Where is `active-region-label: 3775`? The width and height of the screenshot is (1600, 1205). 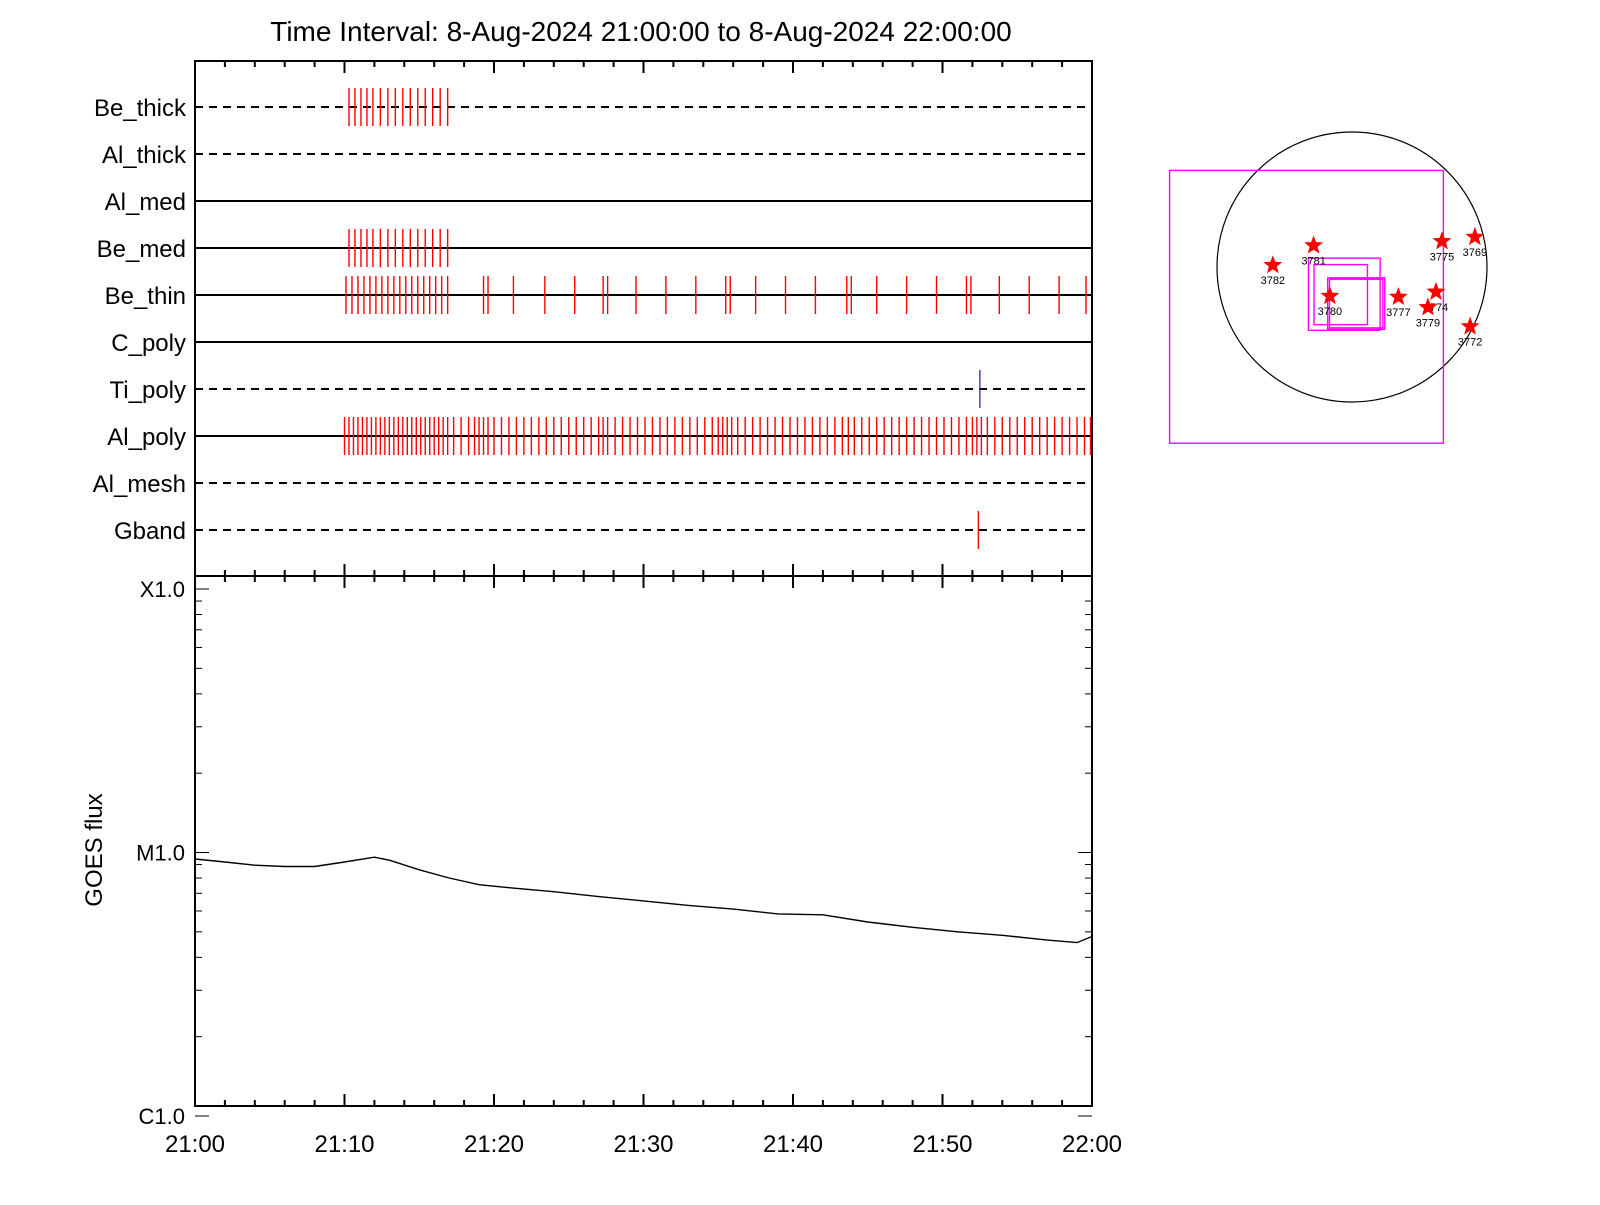
active-region-label: 3775 is located at coordinates (1442, 257).